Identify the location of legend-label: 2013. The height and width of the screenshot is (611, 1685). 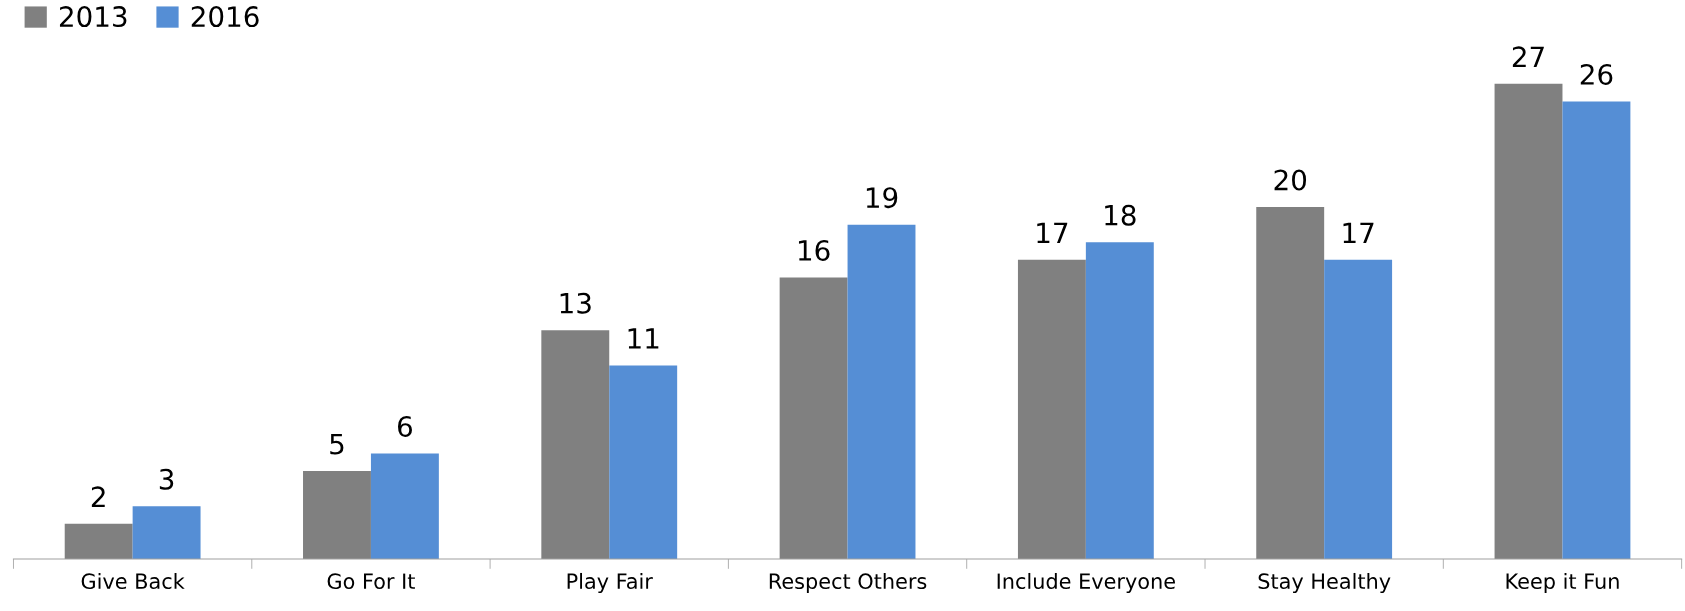
(93, 17).